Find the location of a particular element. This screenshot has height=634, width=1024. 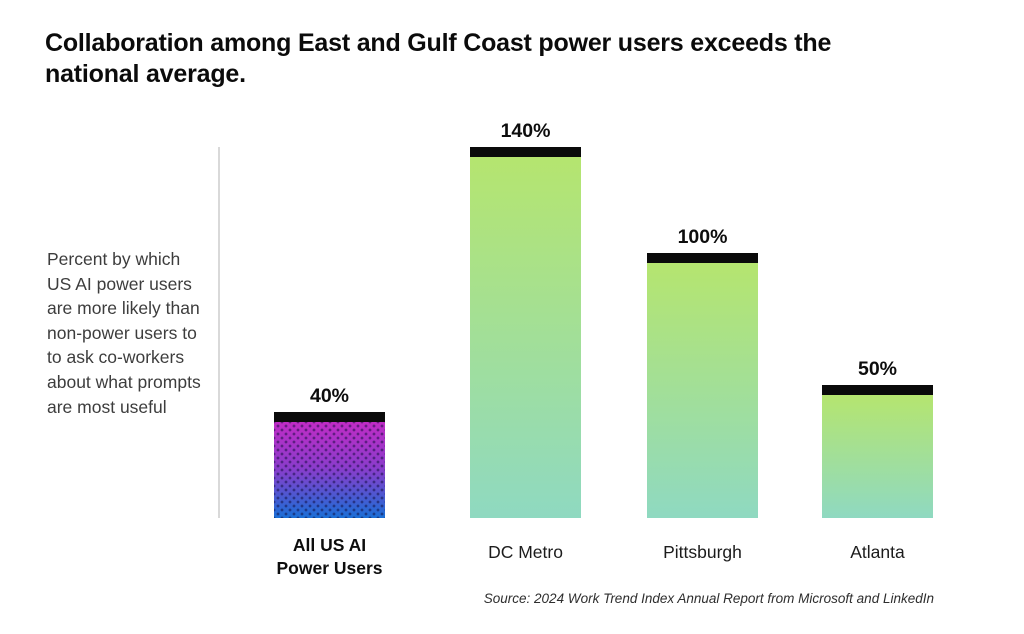

bar-atlanta is located at coordinates (877, 451).